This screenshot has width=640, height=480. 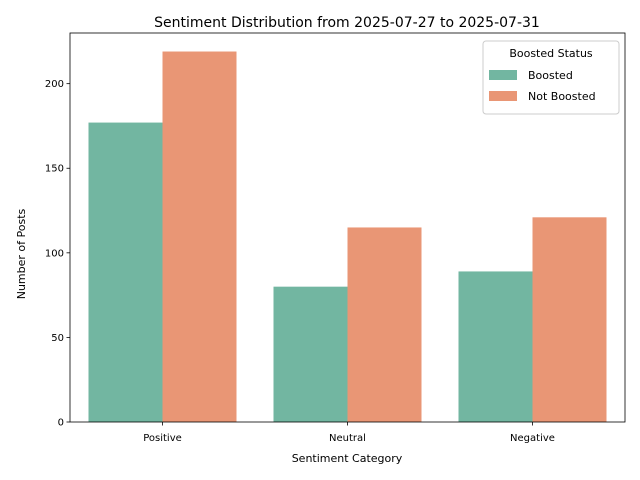 I want to click on legend: Boosted Status Boosted Not Boosted, so click(x=551, y=77).